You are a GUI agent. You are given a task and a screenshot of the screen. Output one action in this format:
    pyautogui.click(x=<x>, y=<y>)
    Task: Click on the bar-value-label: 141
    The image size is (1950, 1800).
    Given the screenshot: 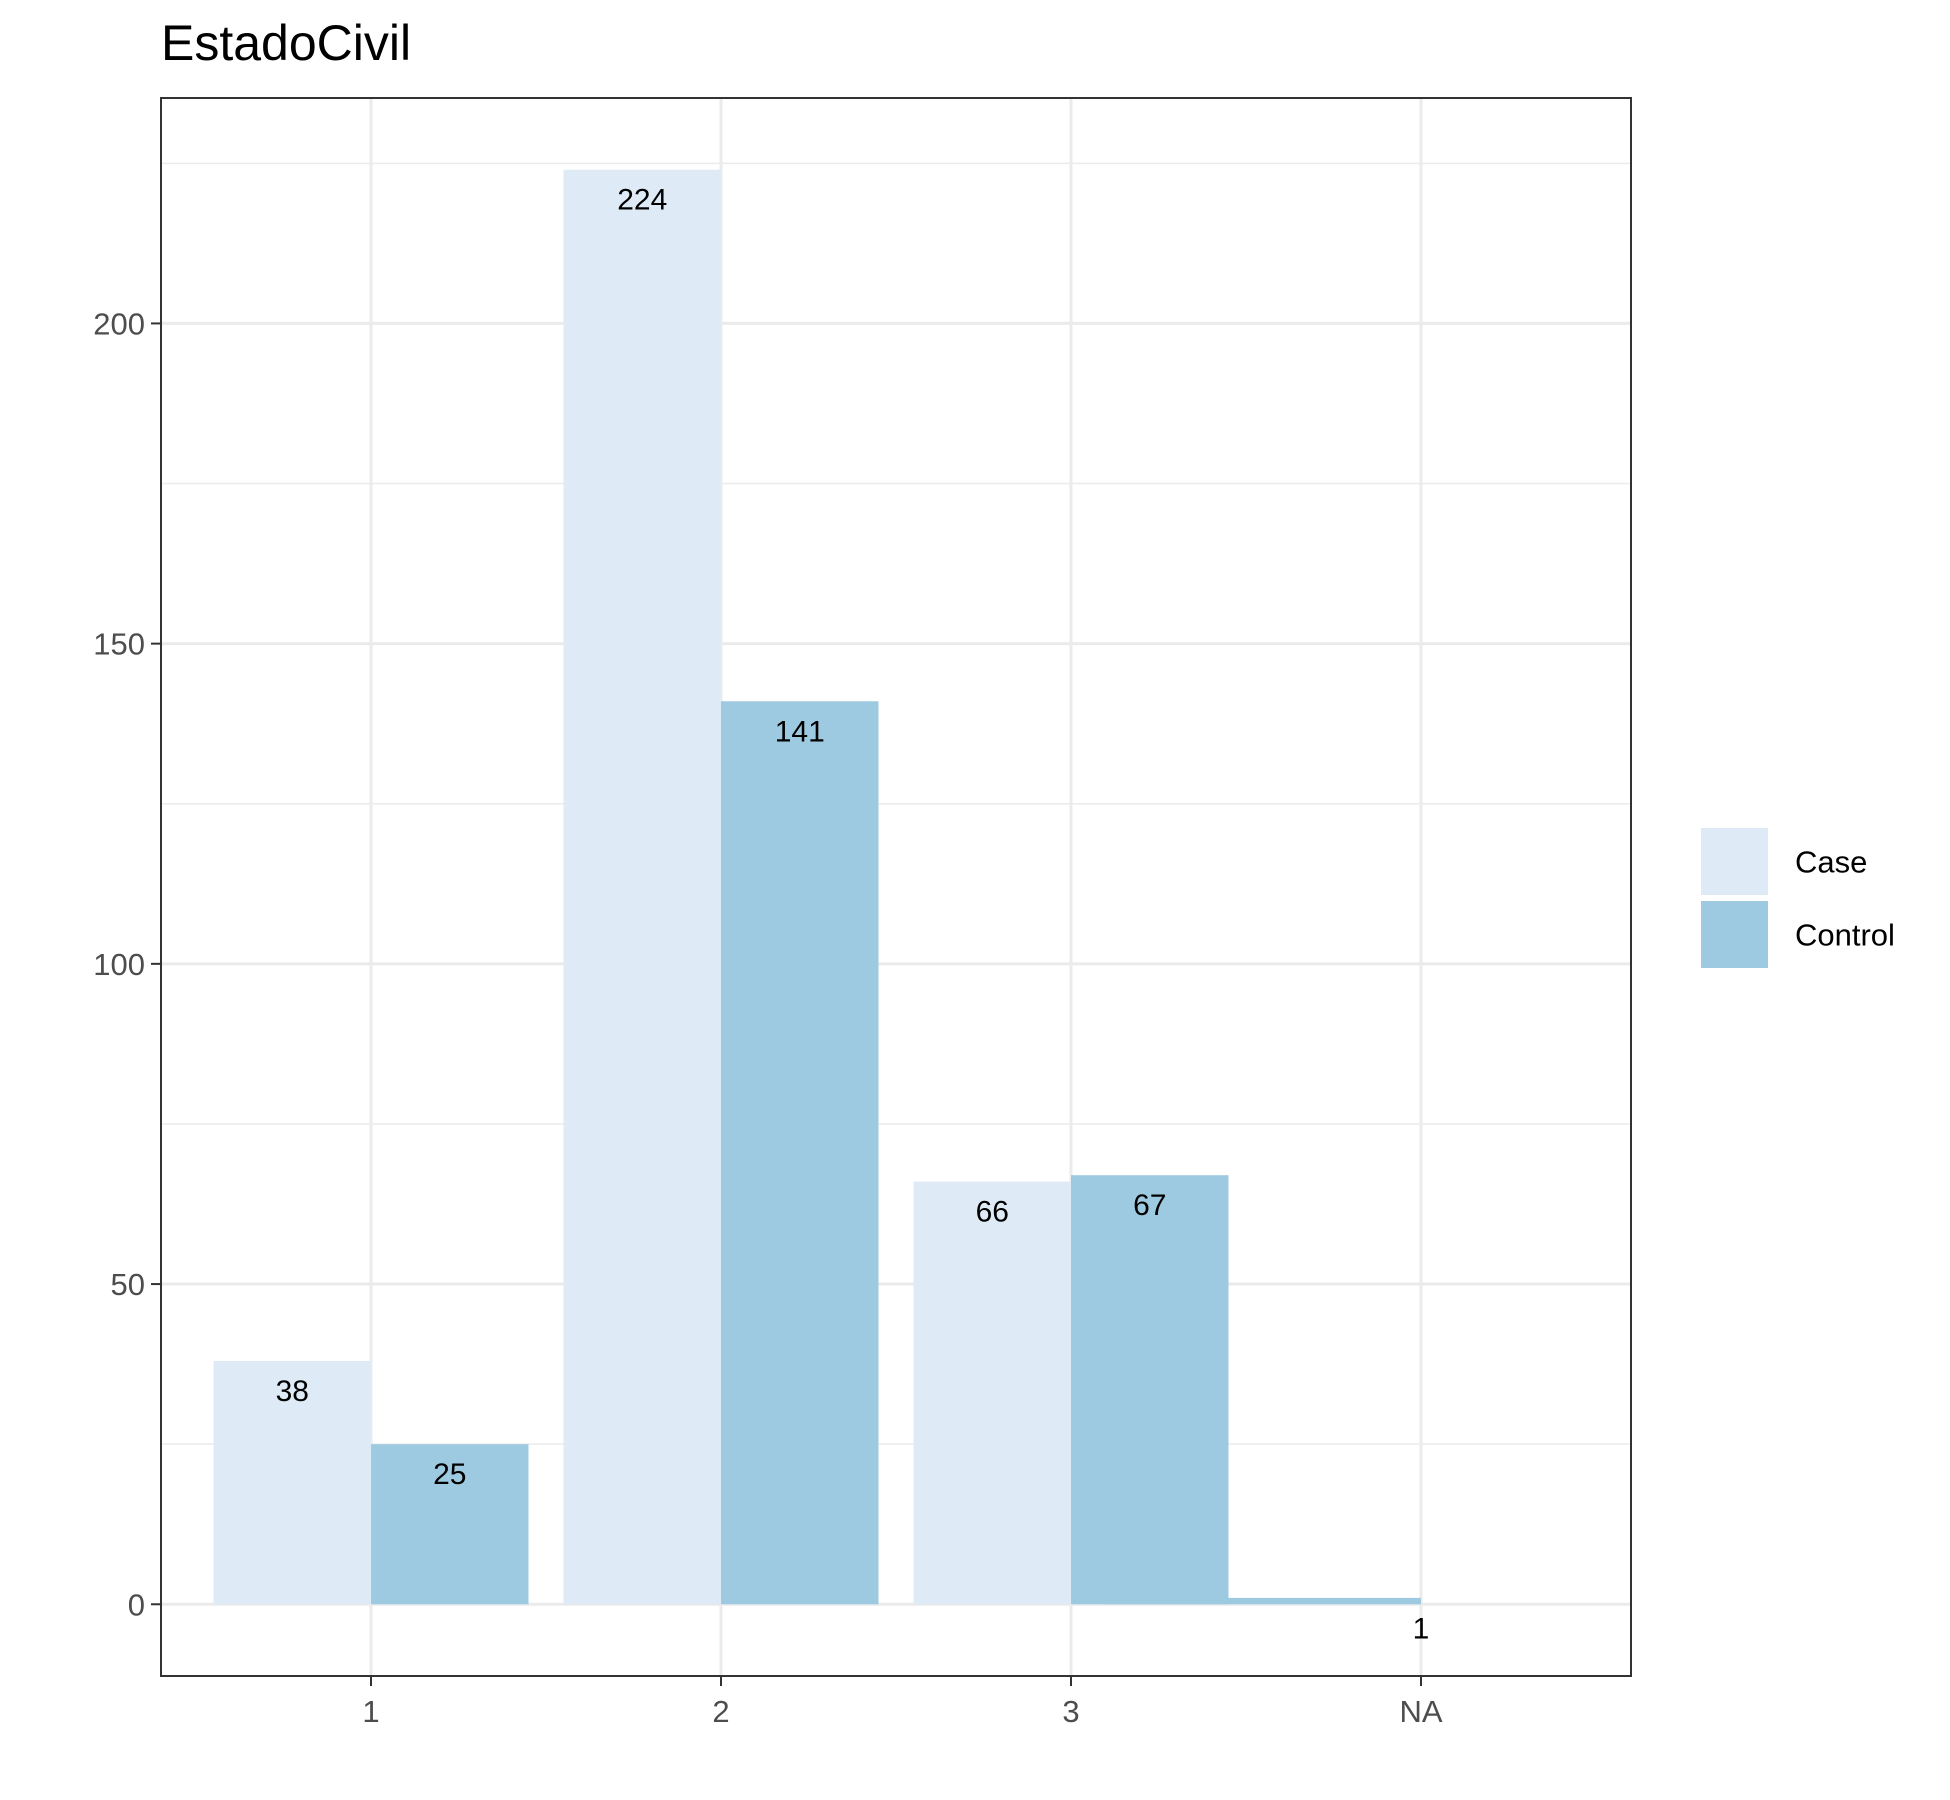 What is the action you would take?
    pyautogui.click(x=800, y=731)
    